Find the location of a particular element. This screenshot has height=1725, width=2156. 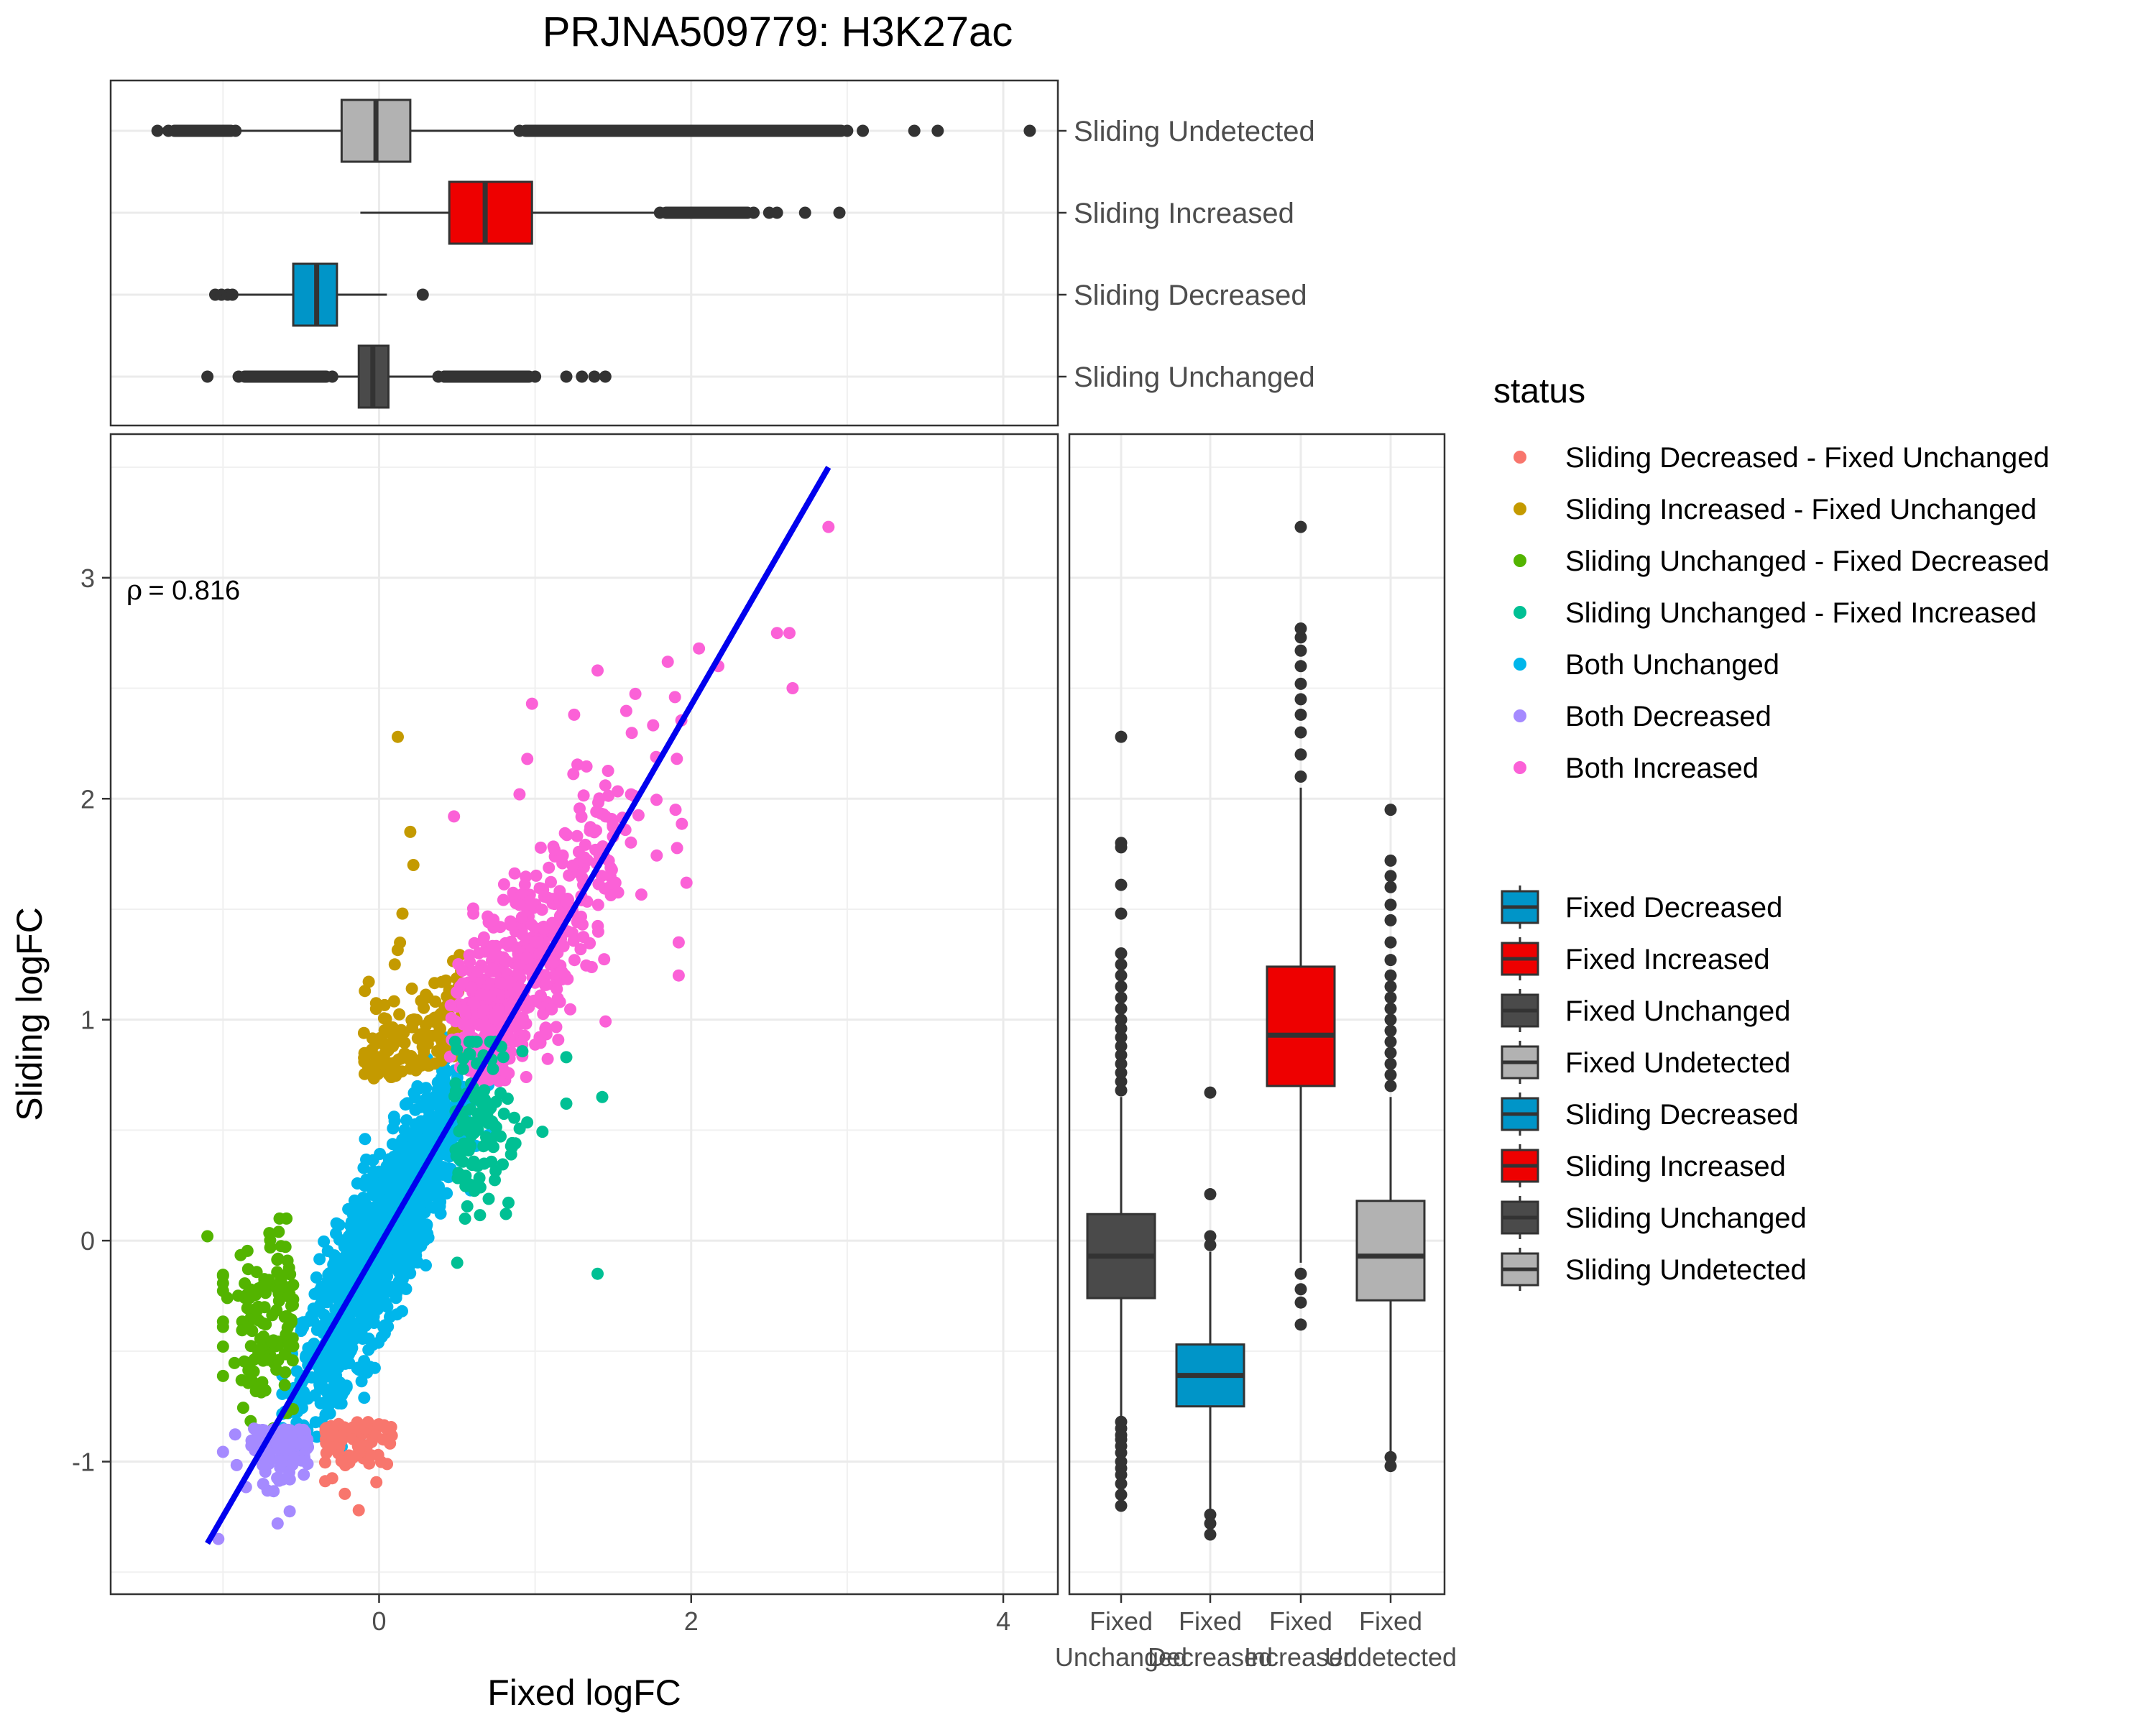

right-box-fixed-decreased: Fixed Decreased is located at coordinates (1210, 1379).